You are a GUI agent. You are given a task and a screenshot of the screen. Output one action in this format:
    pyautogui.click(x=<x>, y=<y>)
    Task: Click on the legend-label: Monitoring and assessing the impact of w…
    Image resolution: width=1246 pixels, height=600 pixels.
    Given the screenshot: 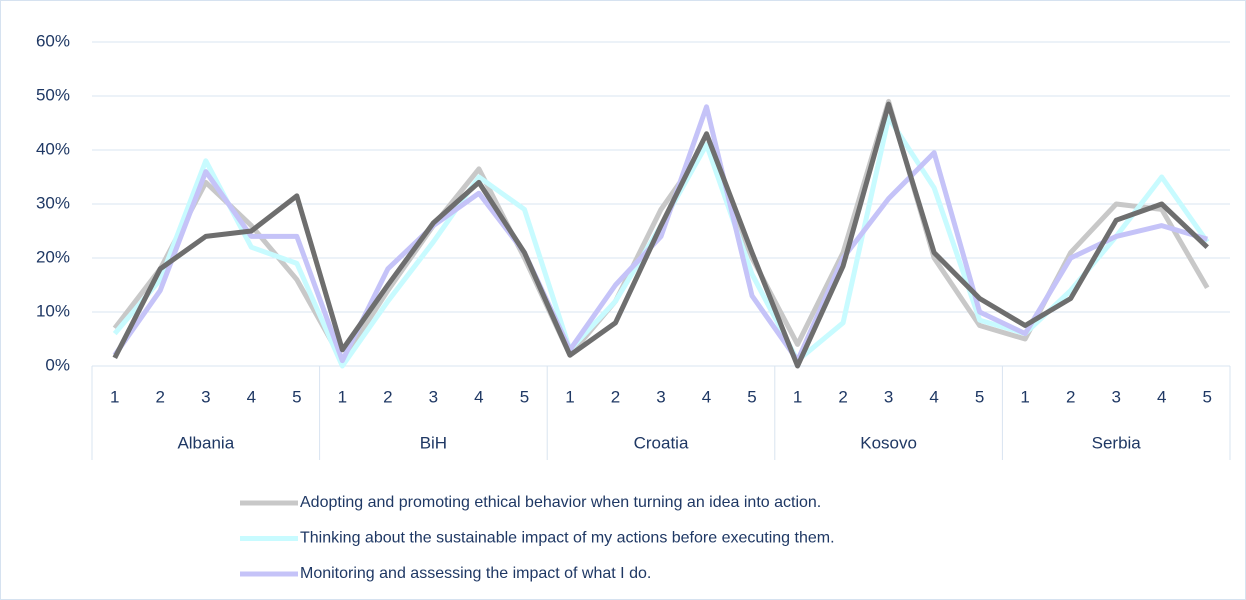 What is the action you would take?
    pyautogui.click(x=475, y=573)
    